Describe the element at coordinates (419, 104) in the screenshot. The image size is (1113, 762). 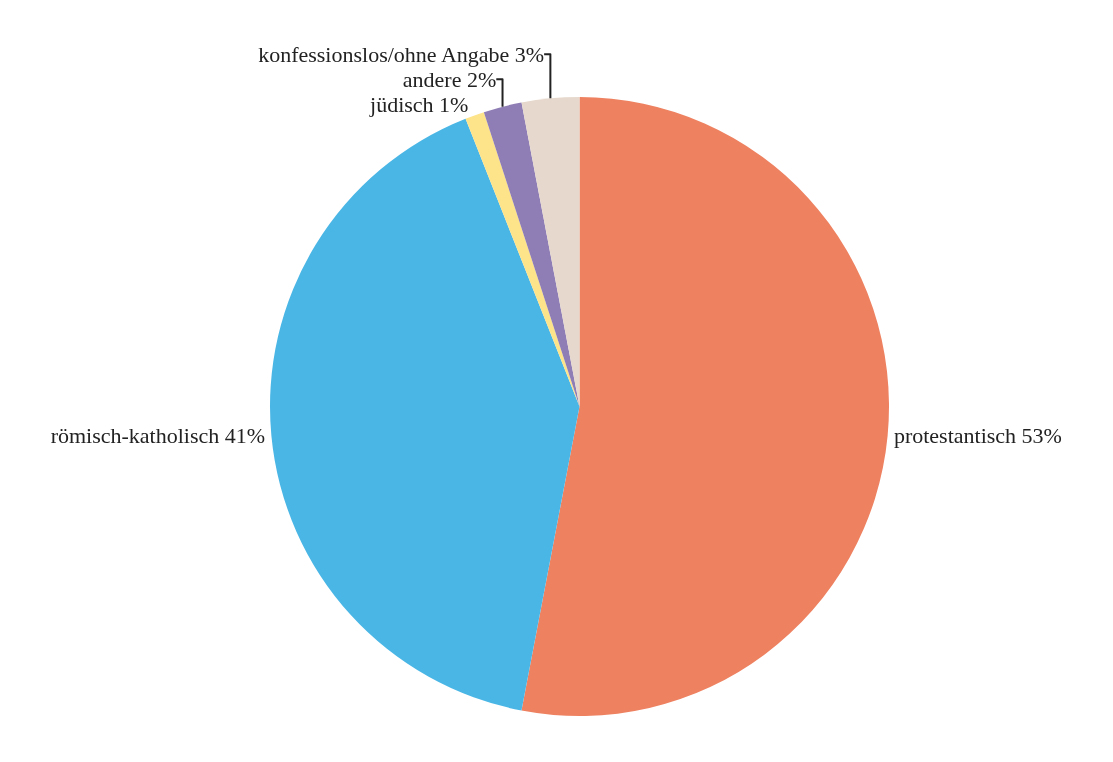
I see `slice-label: jüdisch 1%` at that location.